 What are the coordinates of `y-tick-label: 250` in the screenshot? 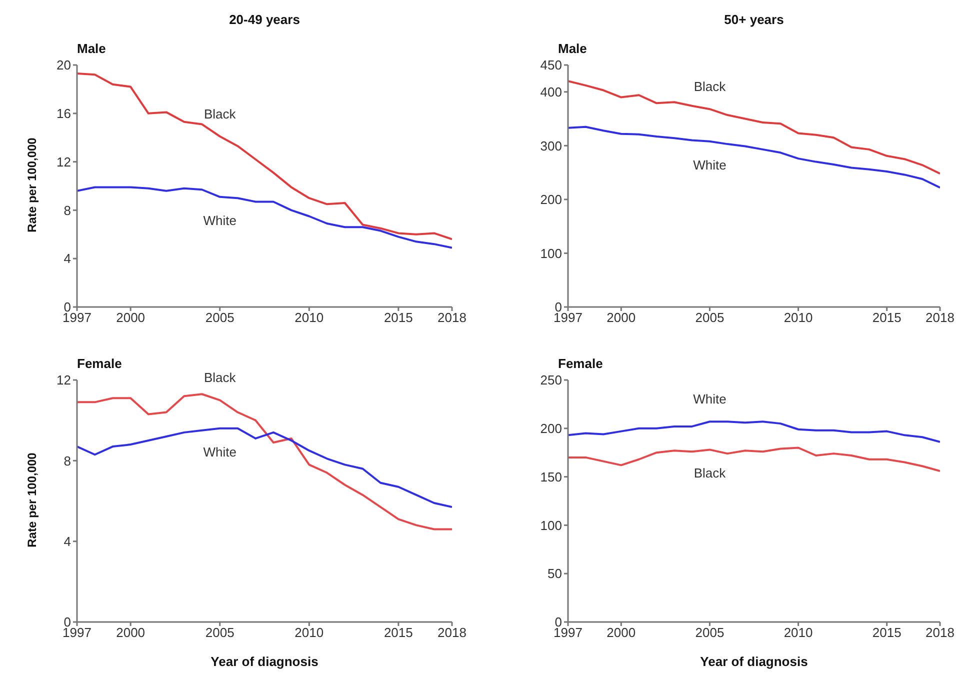 It's located at (551, 380).